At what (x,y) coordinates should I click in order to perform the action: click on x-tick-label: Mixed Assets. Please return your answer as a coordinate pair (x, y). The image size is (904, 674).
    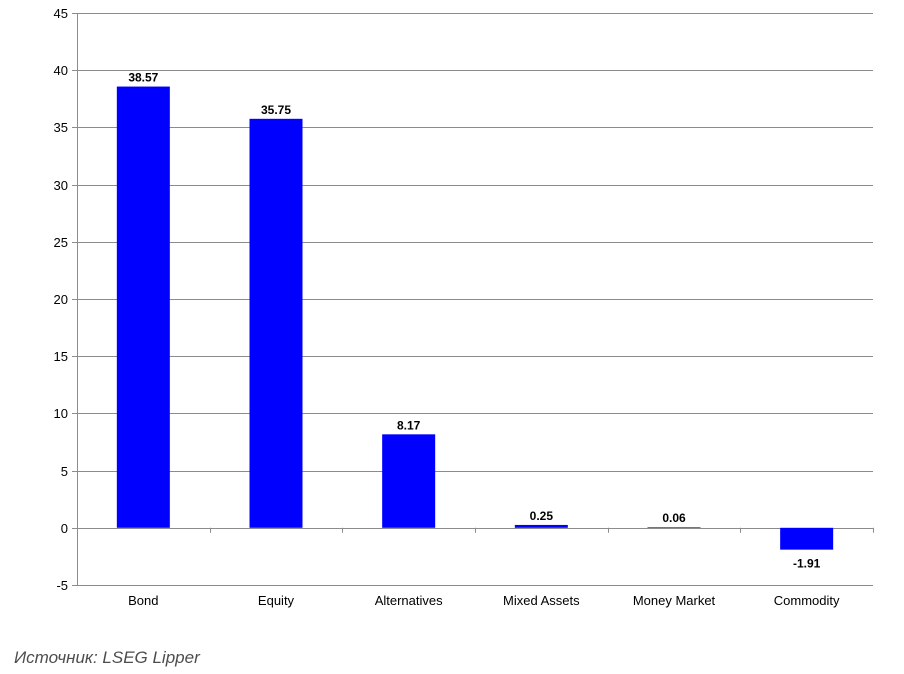
    Looking at the image, I should click on (541, 600).